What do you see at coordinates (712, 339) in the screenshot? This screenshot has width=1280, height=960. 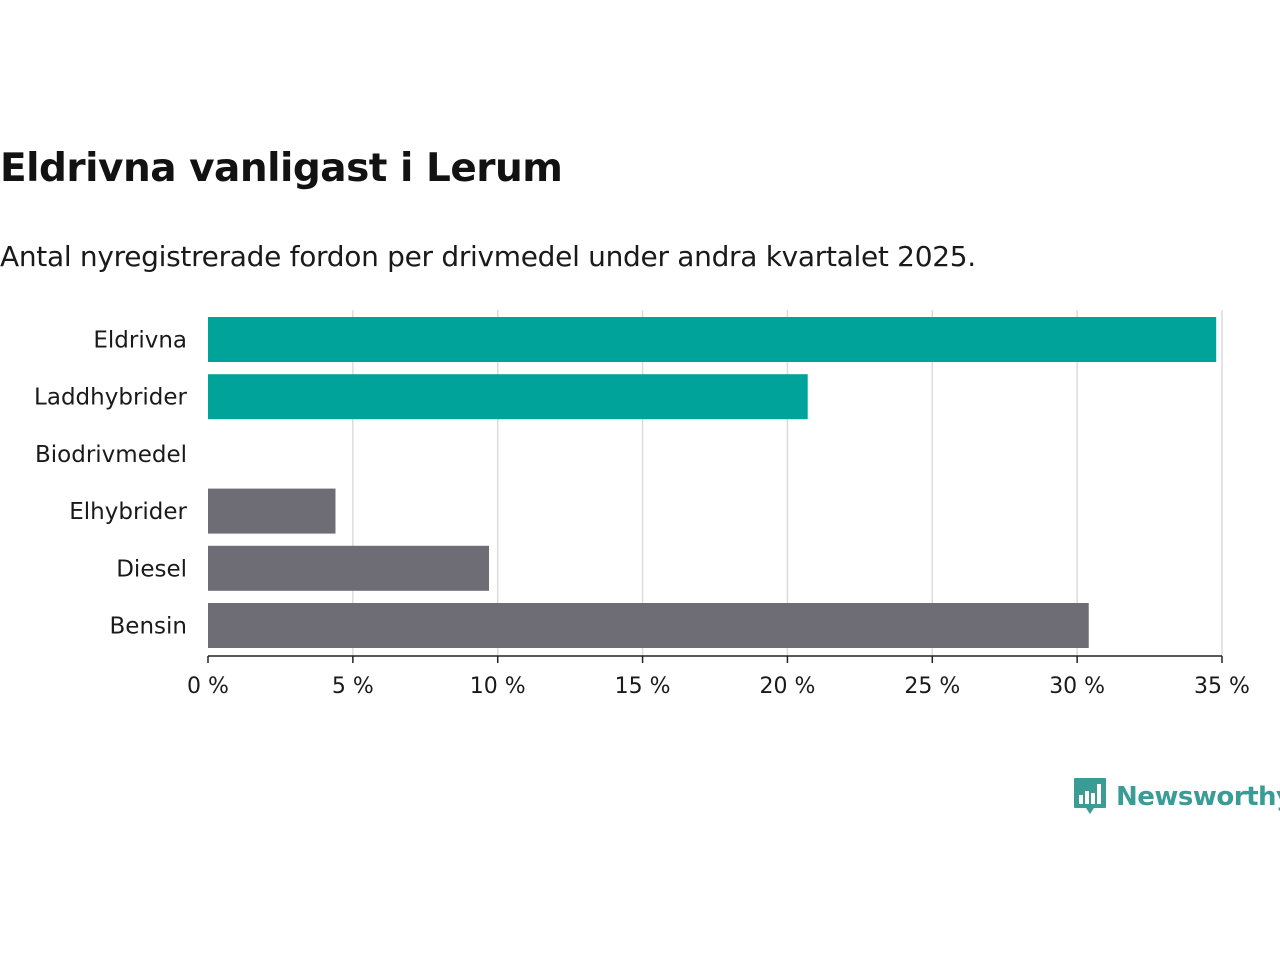 I see `bar-eldrivna` at bounding box center [712, 339].